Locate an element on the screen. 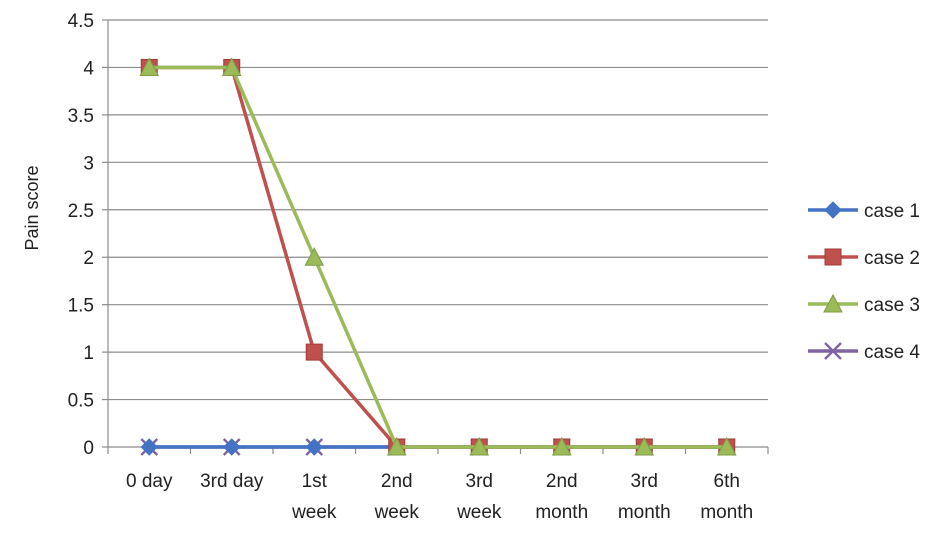  x-tick-label: 3rd day is located at coordinates (232, 481).